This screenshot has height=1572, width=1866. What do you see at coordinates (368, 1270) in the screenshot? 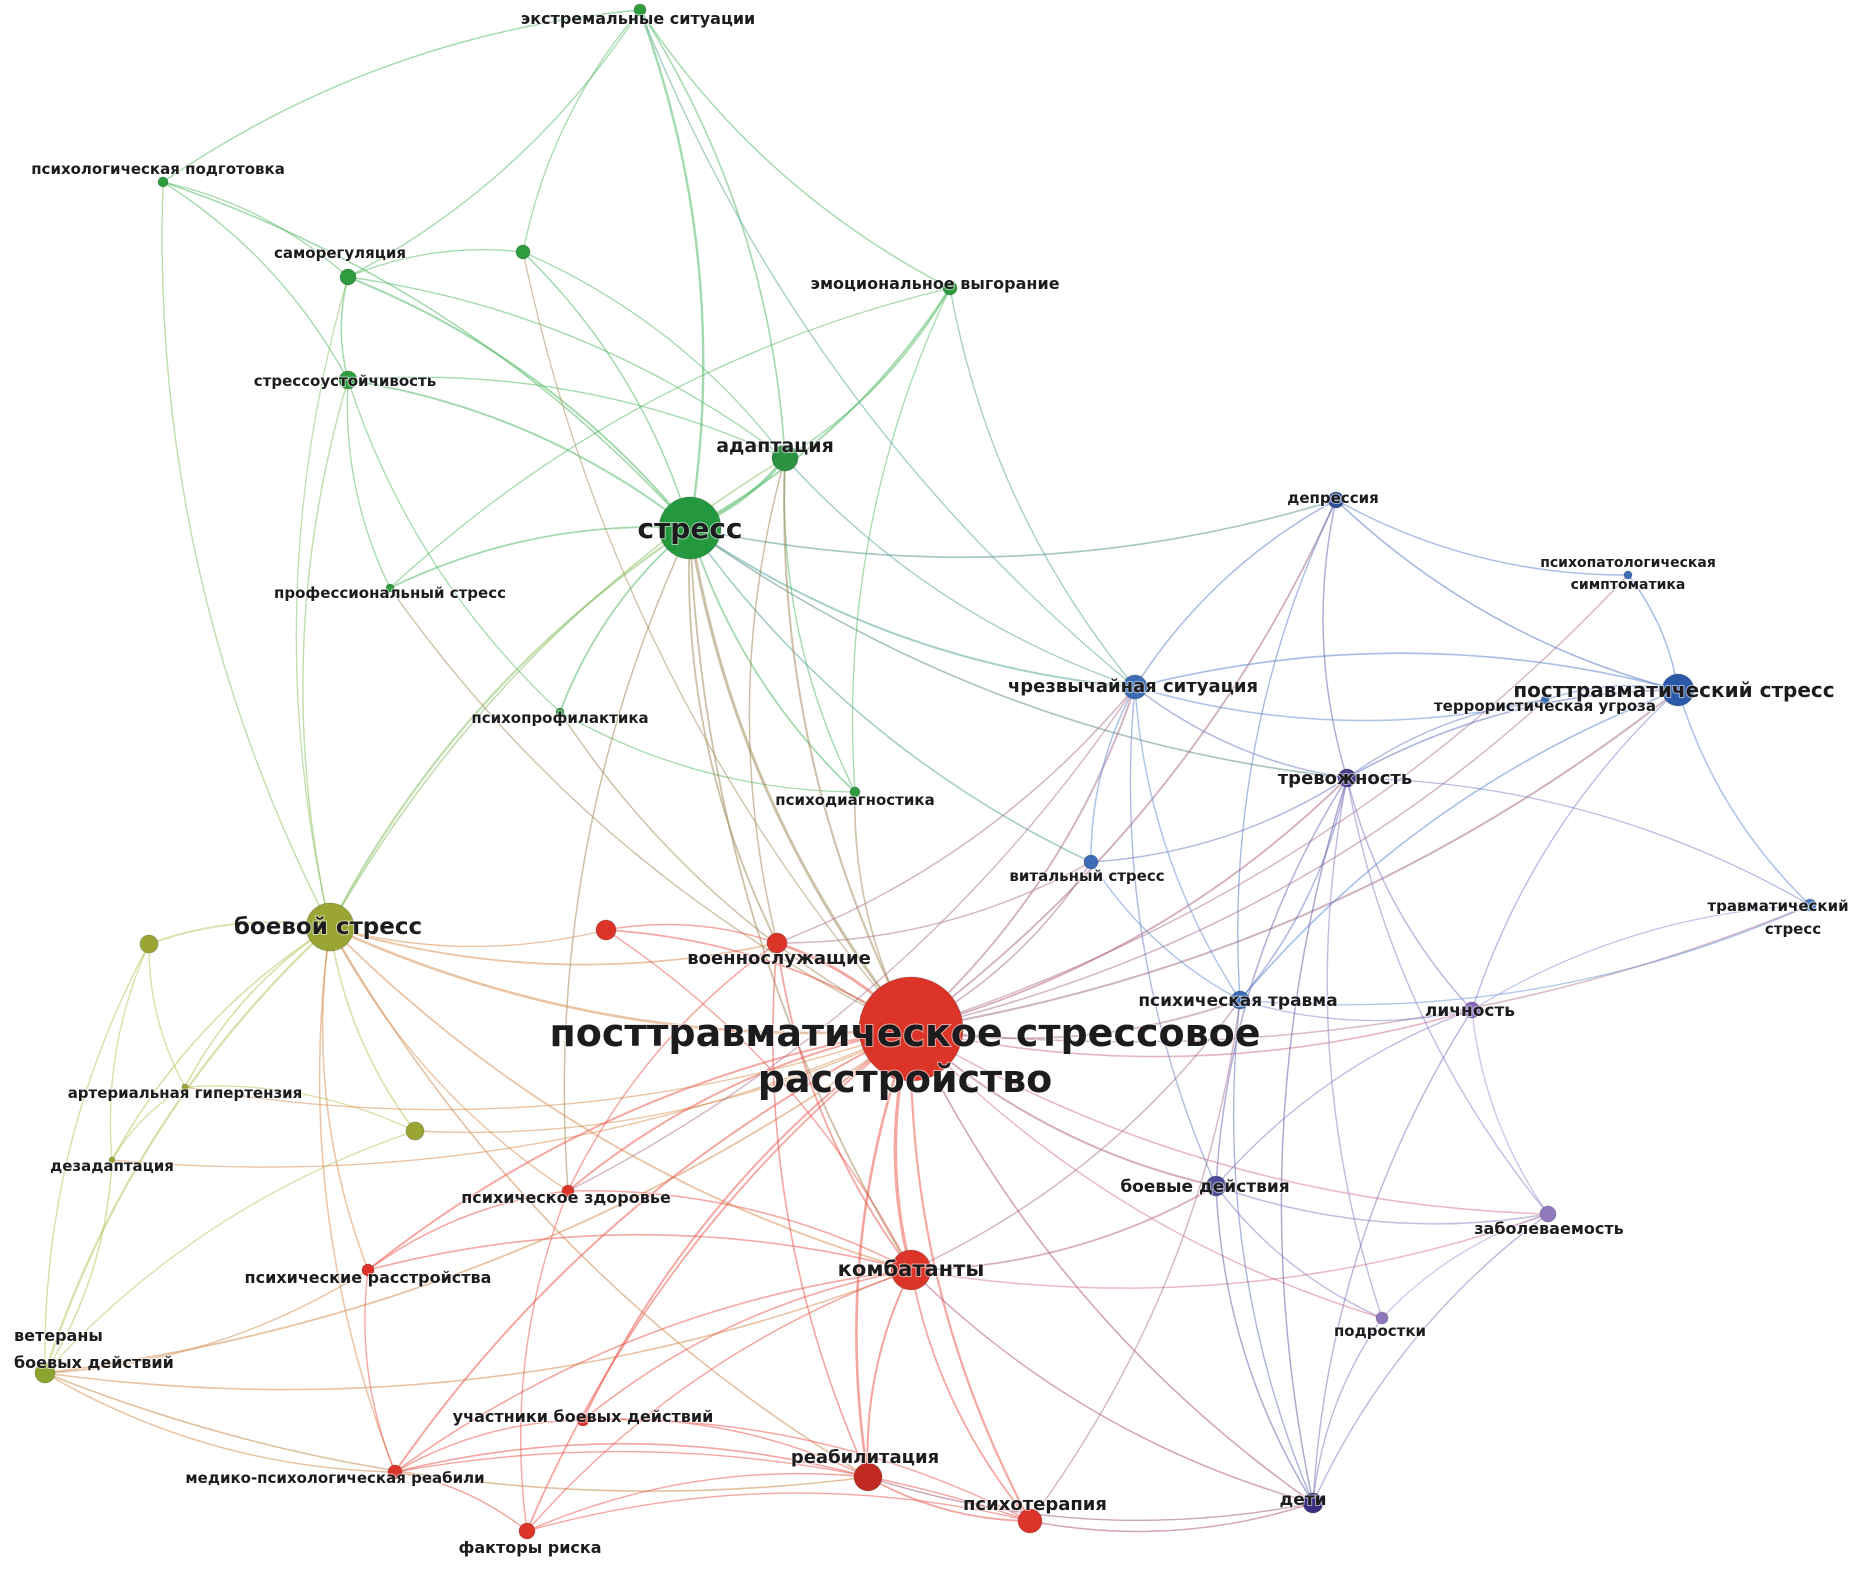
I see `node-r_mentdis` at bounding box center [368, 1270].